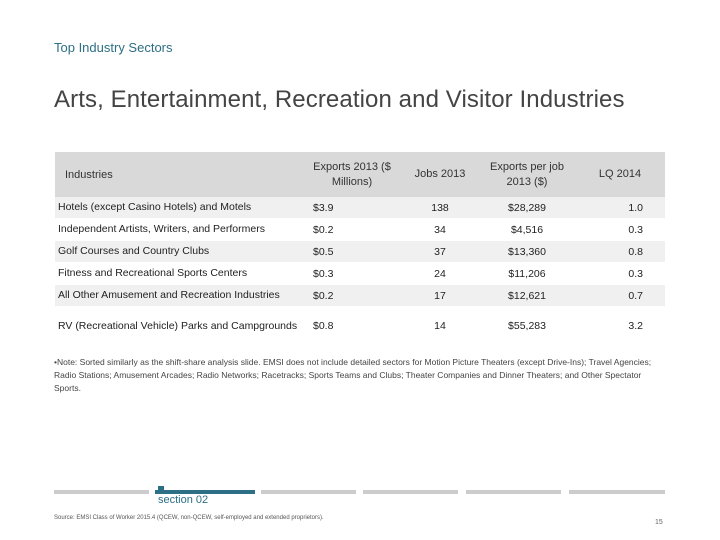 The width and height of the screenshot is (720, 540). Describe the element at coordinates (179, 273) in the screenshot. I see `cell-industry: Fitness and Recreational Sports Centers` at that location.